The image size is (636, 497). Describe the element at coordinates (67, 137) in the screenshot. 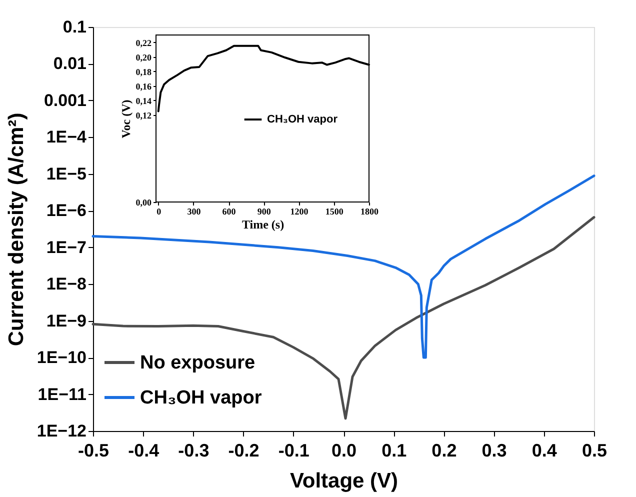

I see `y-tick-label: 1E−4` at that location.